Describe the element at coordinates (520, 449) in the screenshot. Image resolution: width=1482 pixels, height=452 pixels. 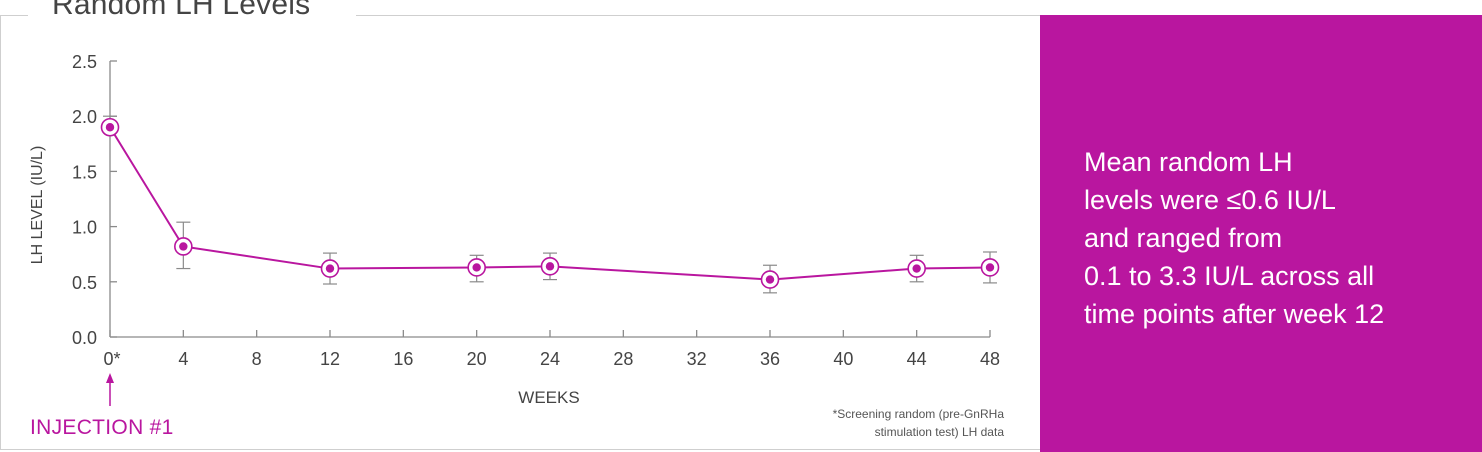
I see `frame-border-bottom` at that location.